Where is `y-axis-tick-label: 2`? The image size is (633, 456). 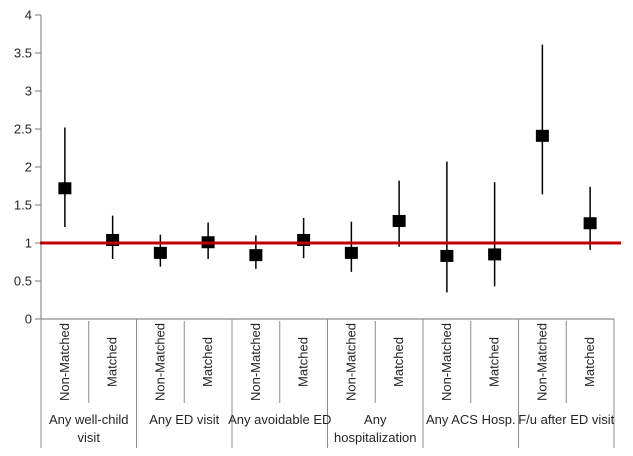 y-axis-tick-label: 2 is located at coordinates (28, 167).